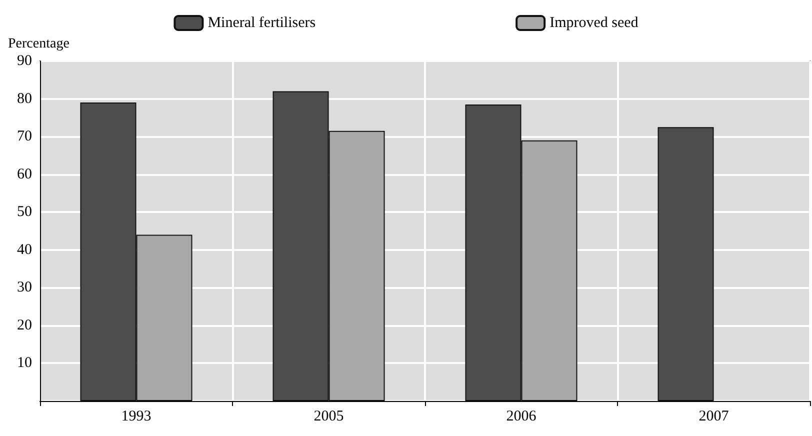 The height and width of the screenshot is (436, 812). I want to click on x-tick-label: 2007, so click(714, 416).